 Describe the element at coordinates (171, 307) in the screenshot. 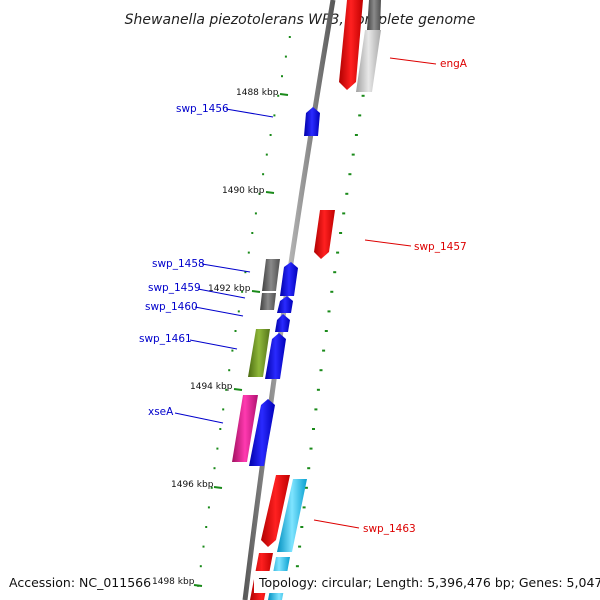

I see `gene-label-swp_1460: swp_1460` at that location.